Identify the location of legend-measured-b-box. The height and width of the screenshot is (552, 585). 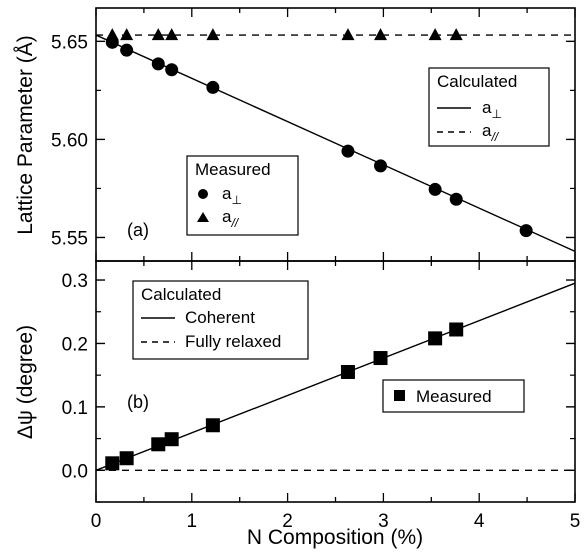
(453, 396).